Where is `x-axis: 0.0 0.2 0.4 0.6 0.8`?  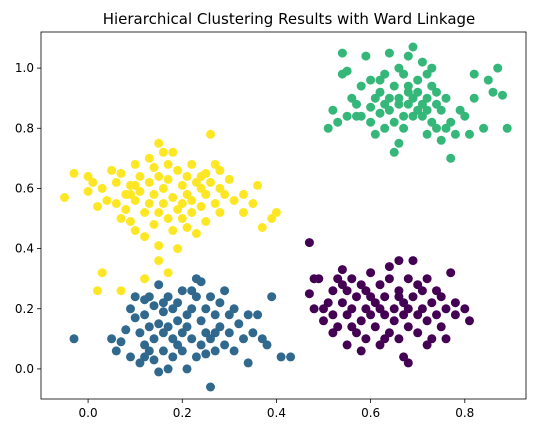
x-axis: 0.0 0.2 0.4 0.6 0.8 is located at coordinates (276, 409).